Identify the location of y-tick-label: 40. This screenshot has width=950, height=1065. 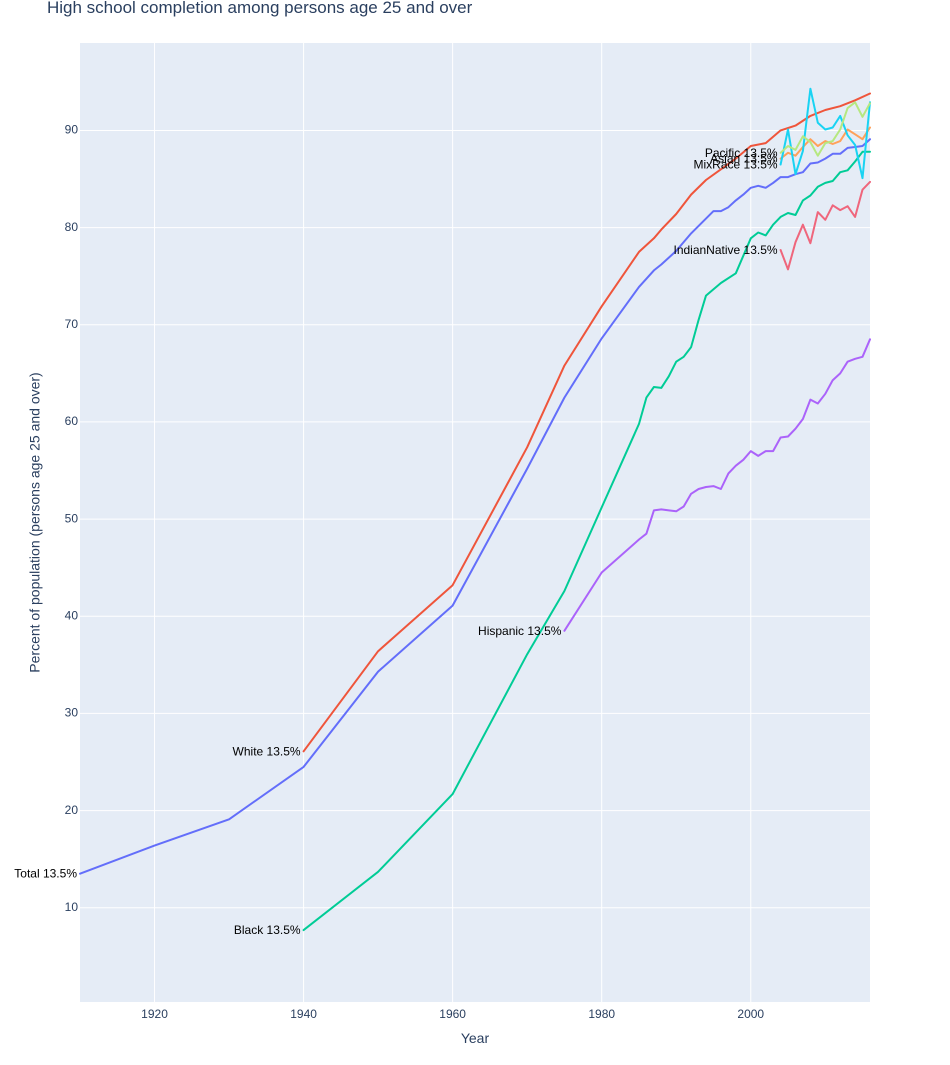
(72, 615).